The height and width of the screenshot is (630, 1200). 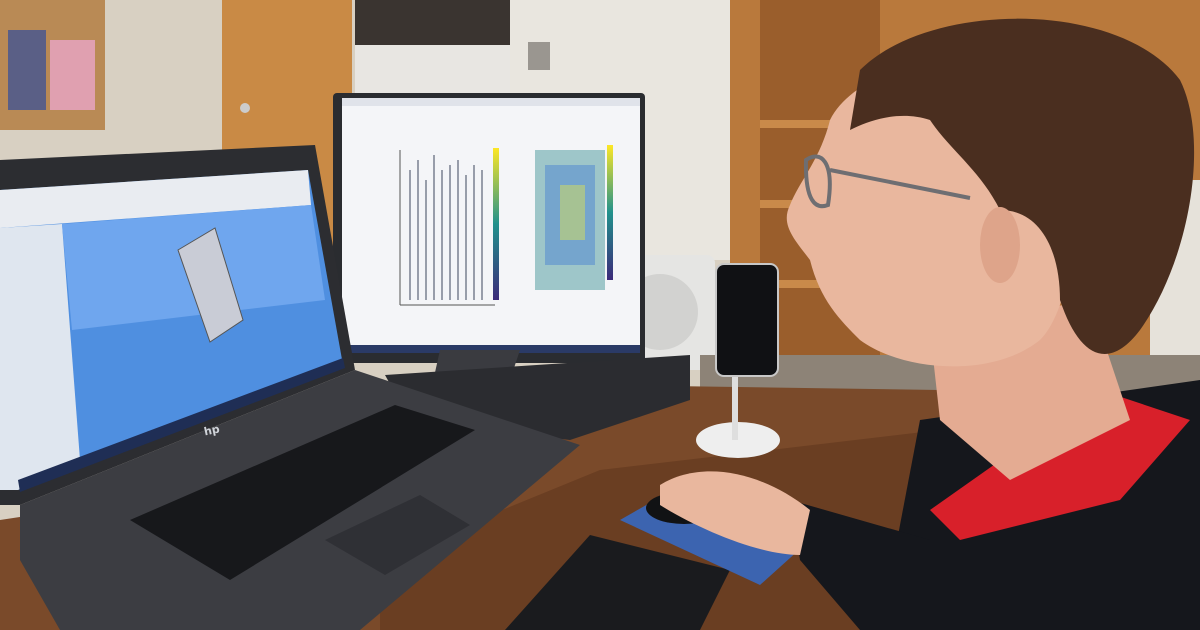 I want to click on hand, so click(x=735, y=513).